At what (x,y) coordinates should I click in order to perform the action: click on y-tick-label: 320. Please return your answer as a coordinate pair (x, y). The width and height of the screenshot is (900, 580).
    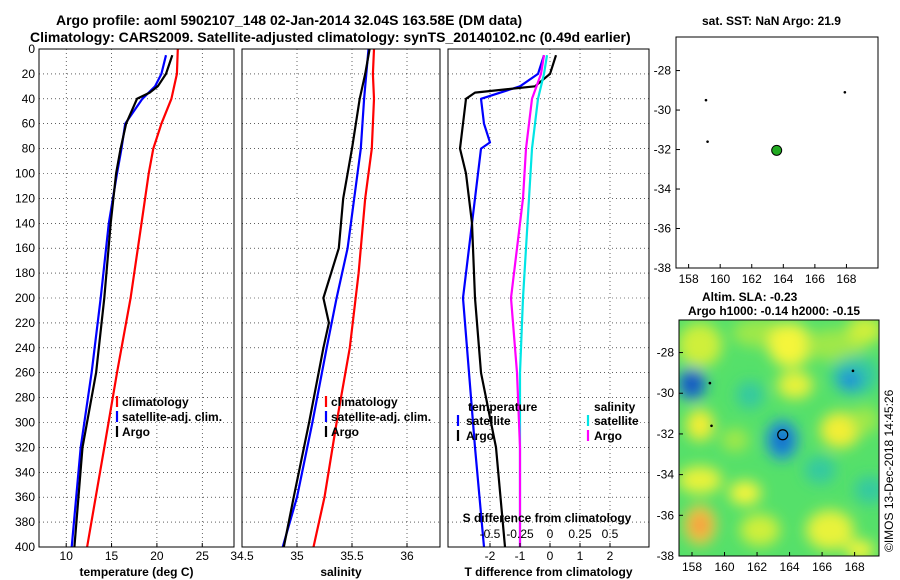
    Looking at the image, I should click on (25, 447).